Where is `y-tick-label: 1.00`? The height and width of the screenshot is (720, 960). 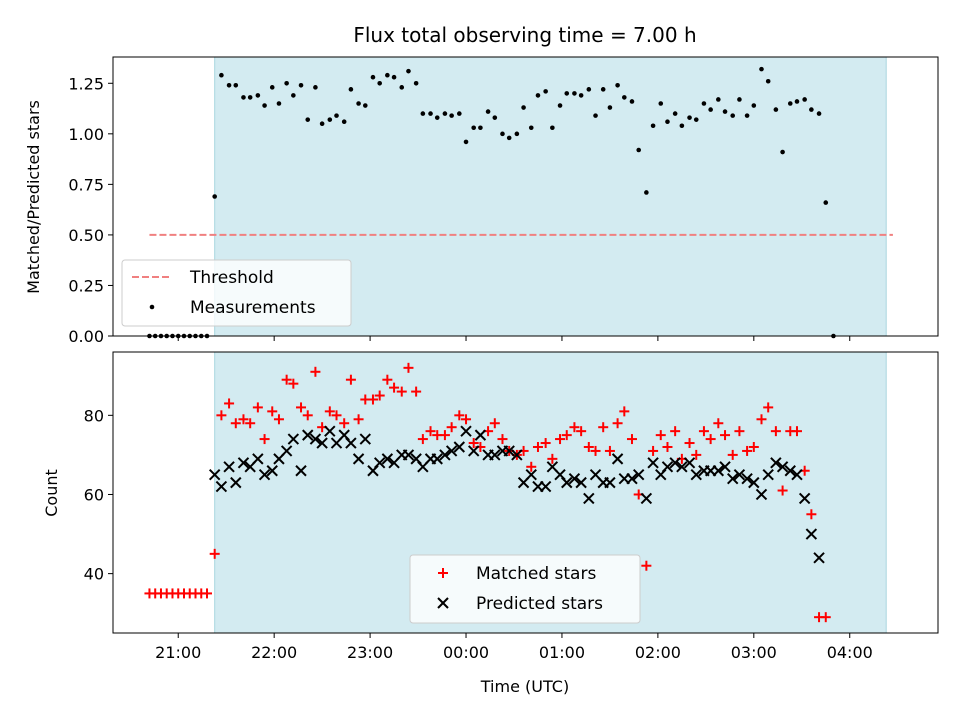
y-tick-label: 1.00 is located at coordinates (86, 134).